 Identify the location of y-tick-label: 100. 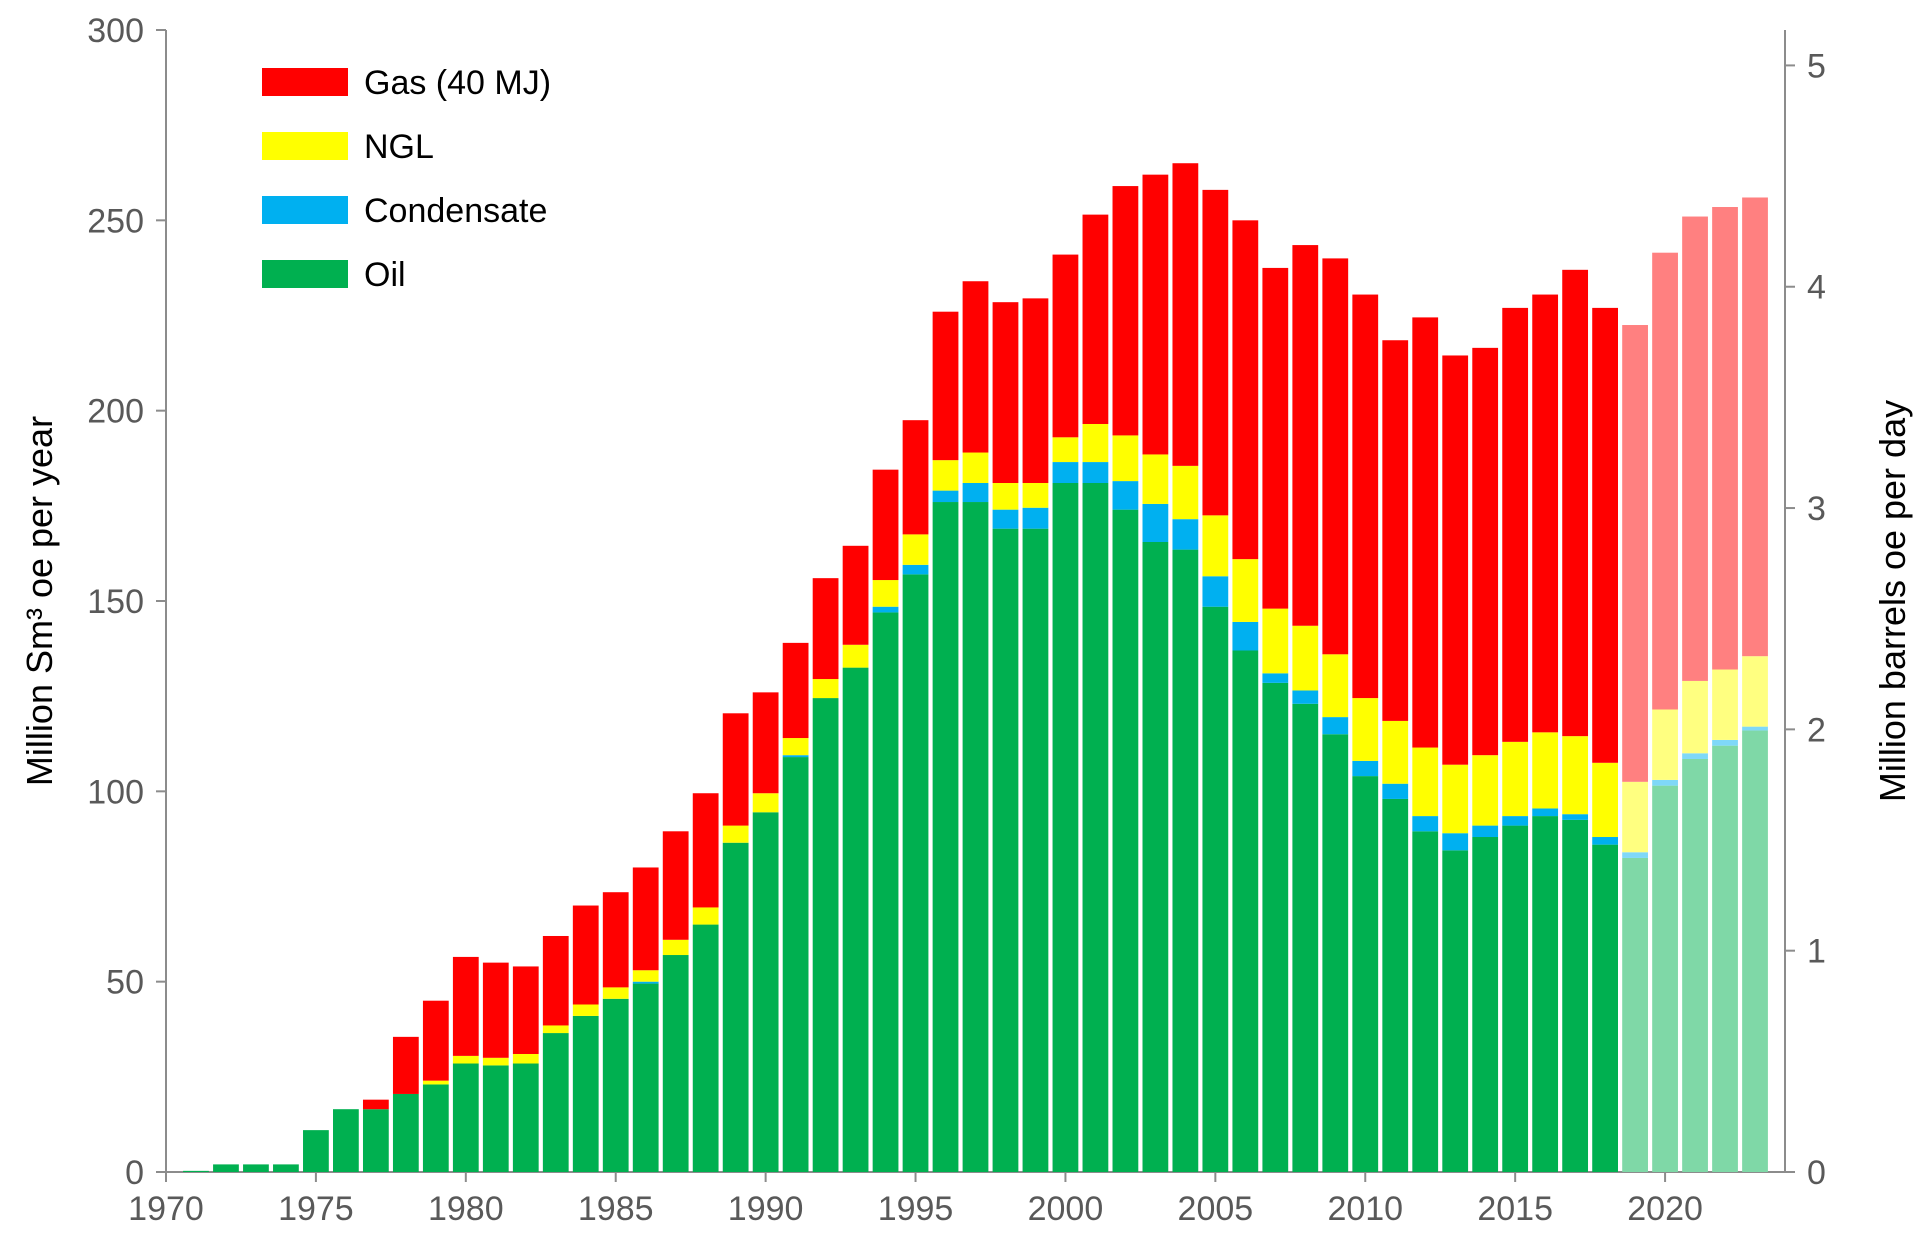
(115, 792).